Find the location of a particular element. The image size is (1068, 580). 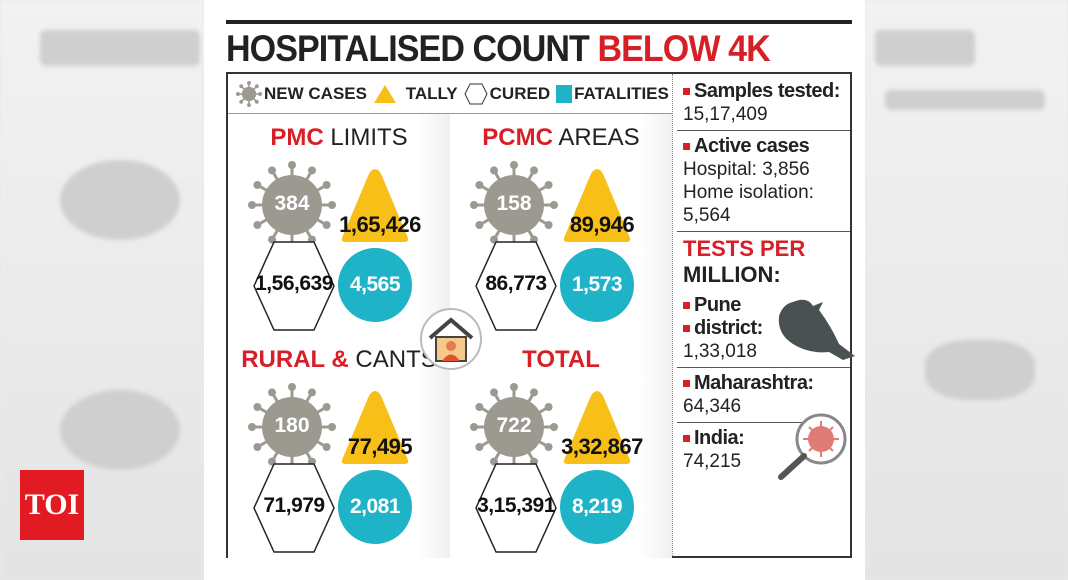

home-label: Home isolation: is located at coordinates (748, 192).